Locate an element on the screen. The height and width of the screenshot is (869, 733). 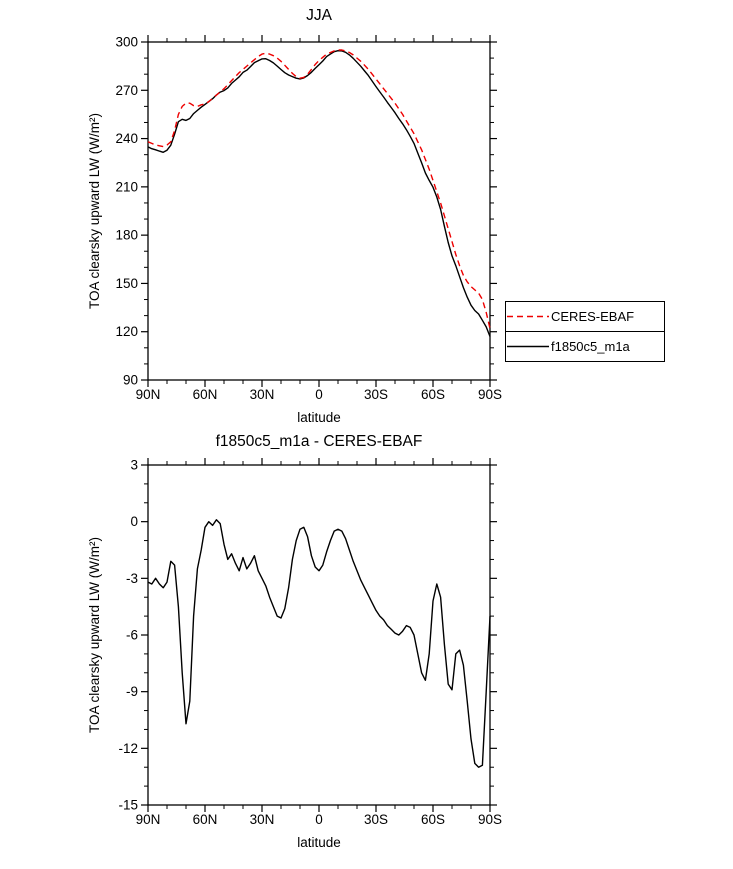
difference-chart-xtick-label: 30N is located at coordinates (262, 819).